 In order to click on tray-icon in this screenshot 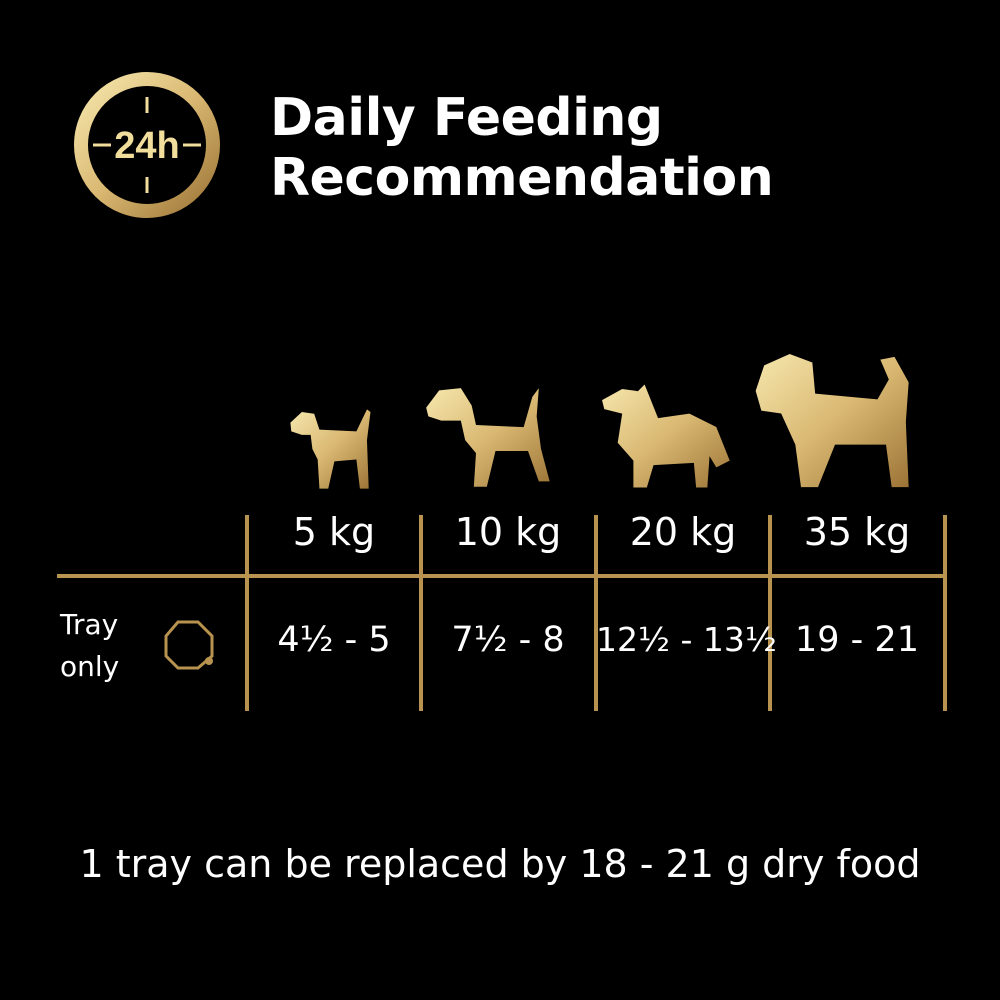, I will do `click(189, 645)`.